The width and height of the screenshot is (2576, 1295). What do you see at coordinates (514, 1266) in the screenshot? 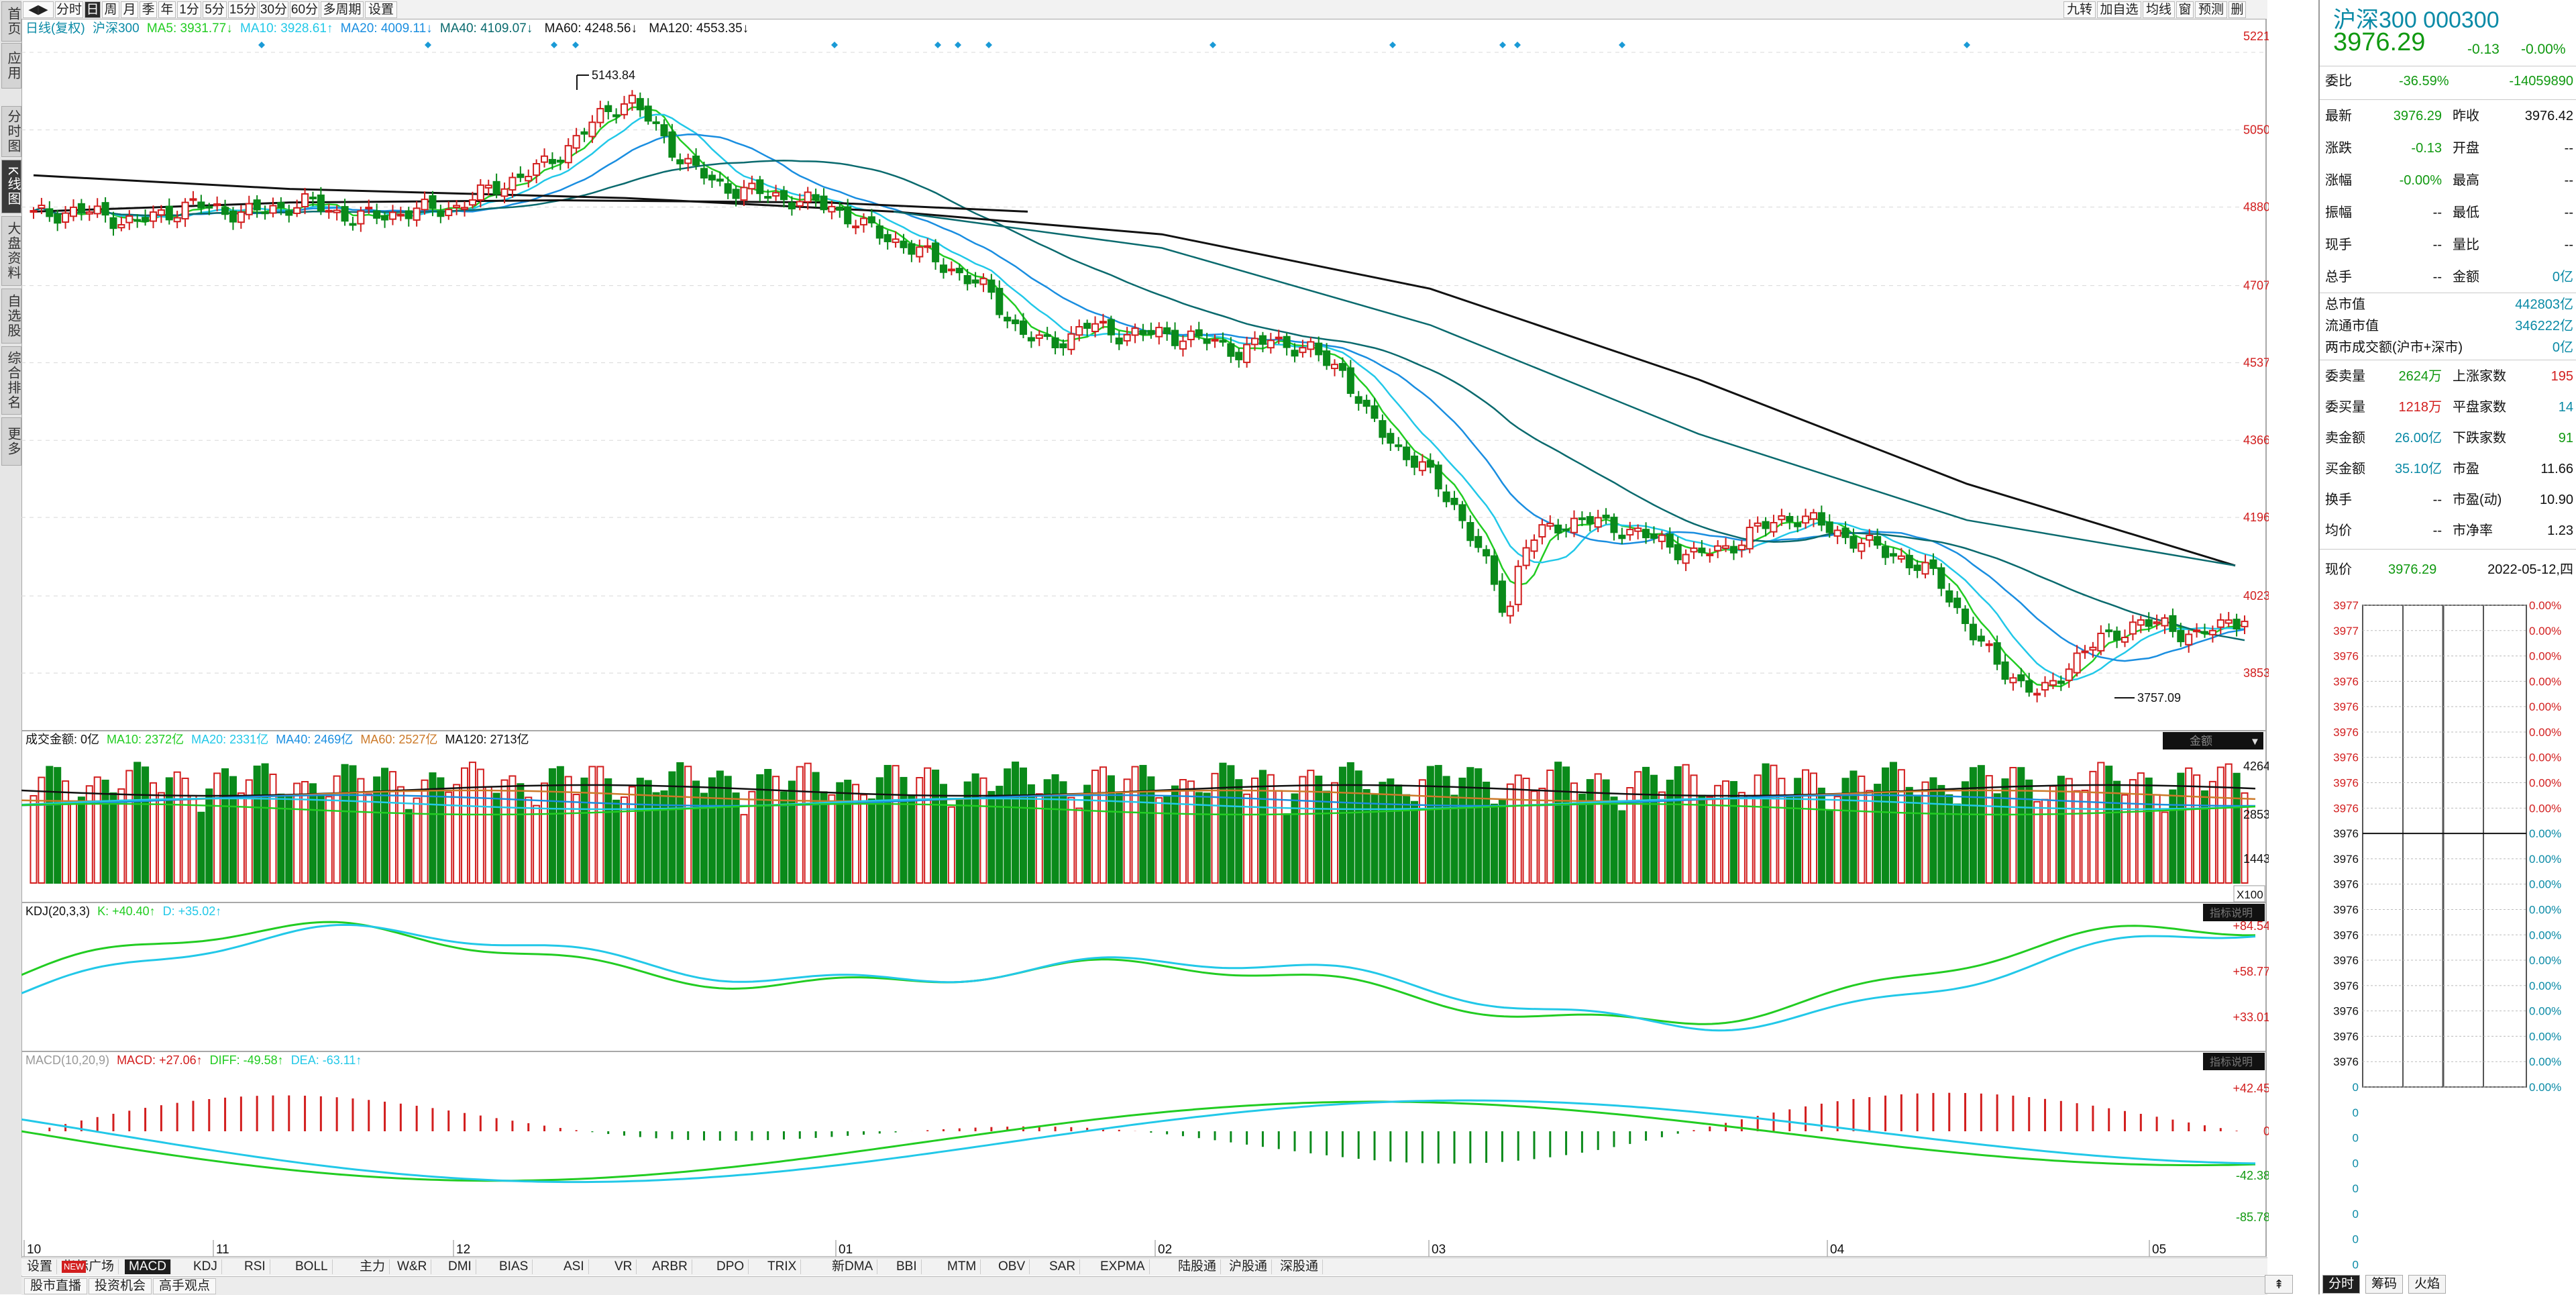
I see `indicator-tab-9: BIAS` at bounding box center [514, 1266].